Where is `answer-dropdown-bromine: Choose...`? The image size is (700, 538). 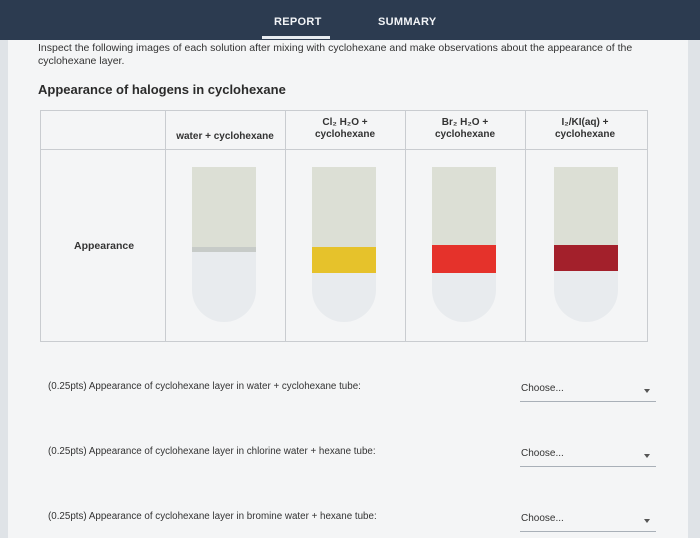 answer-dropdown-bromine: Choose... is located at coordinates (588, 520).